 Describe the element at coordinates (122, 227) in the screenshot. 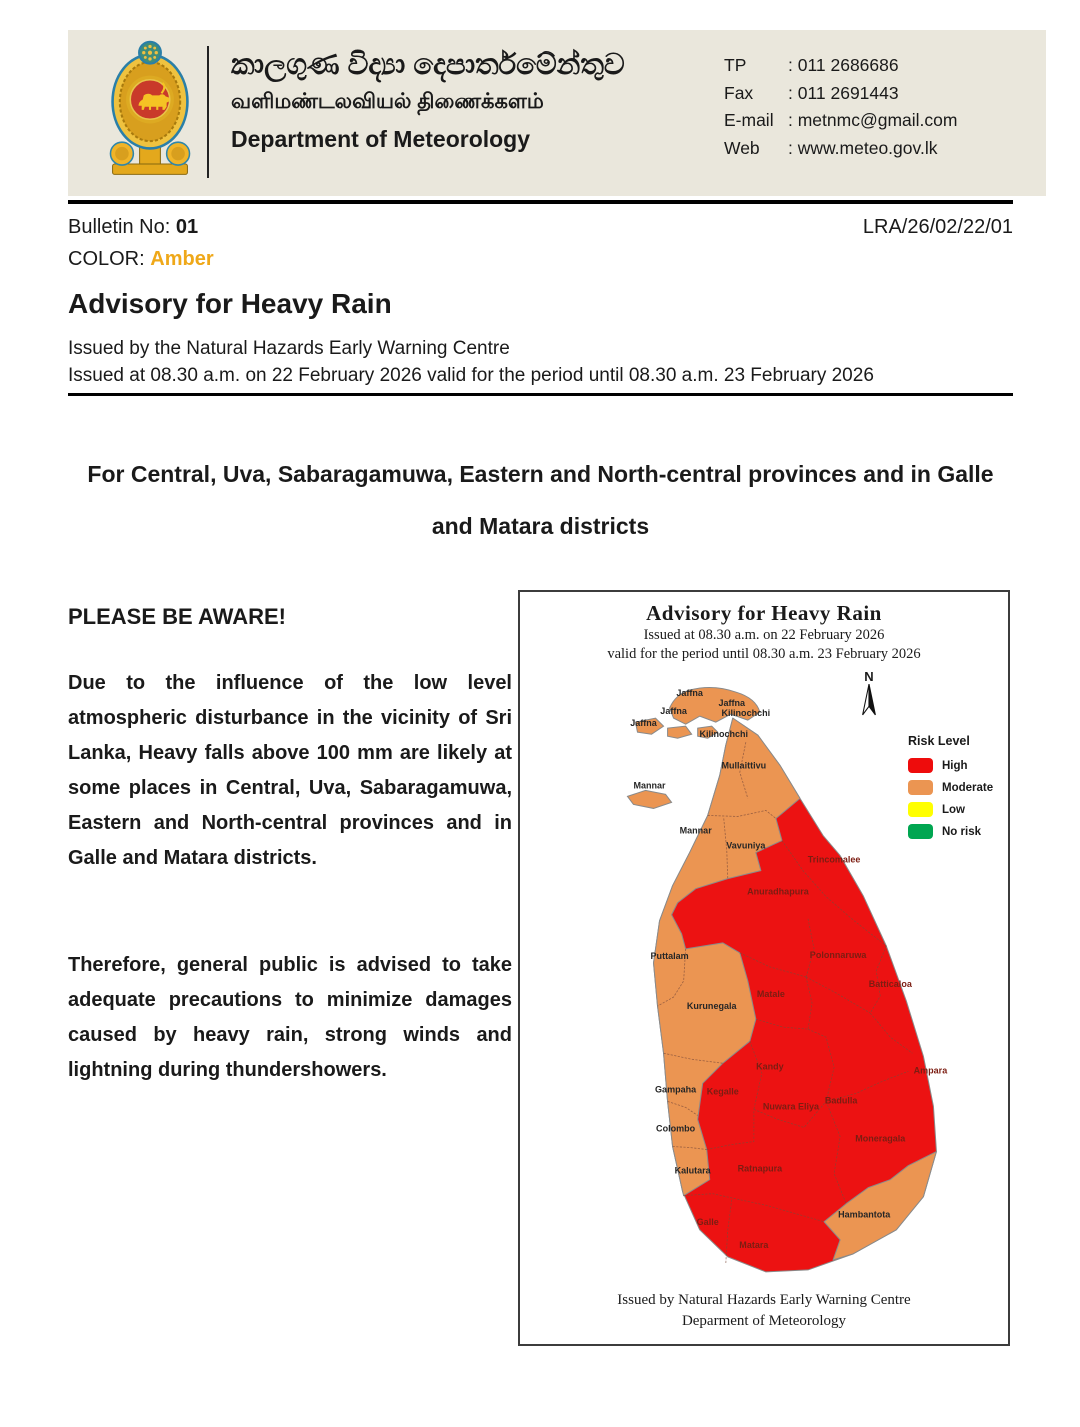

I see `bulletin-no-label: Bulletin No:` at that location.